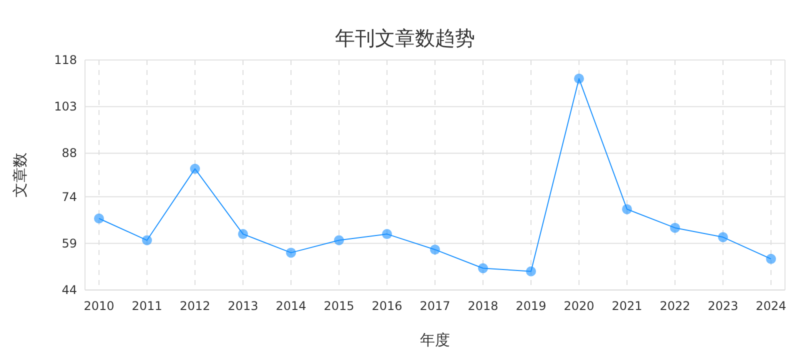 Image resolution: width=810 pixels, height=360 pixels. I want to click on x-tick-label: 2010, so click(99, 306).